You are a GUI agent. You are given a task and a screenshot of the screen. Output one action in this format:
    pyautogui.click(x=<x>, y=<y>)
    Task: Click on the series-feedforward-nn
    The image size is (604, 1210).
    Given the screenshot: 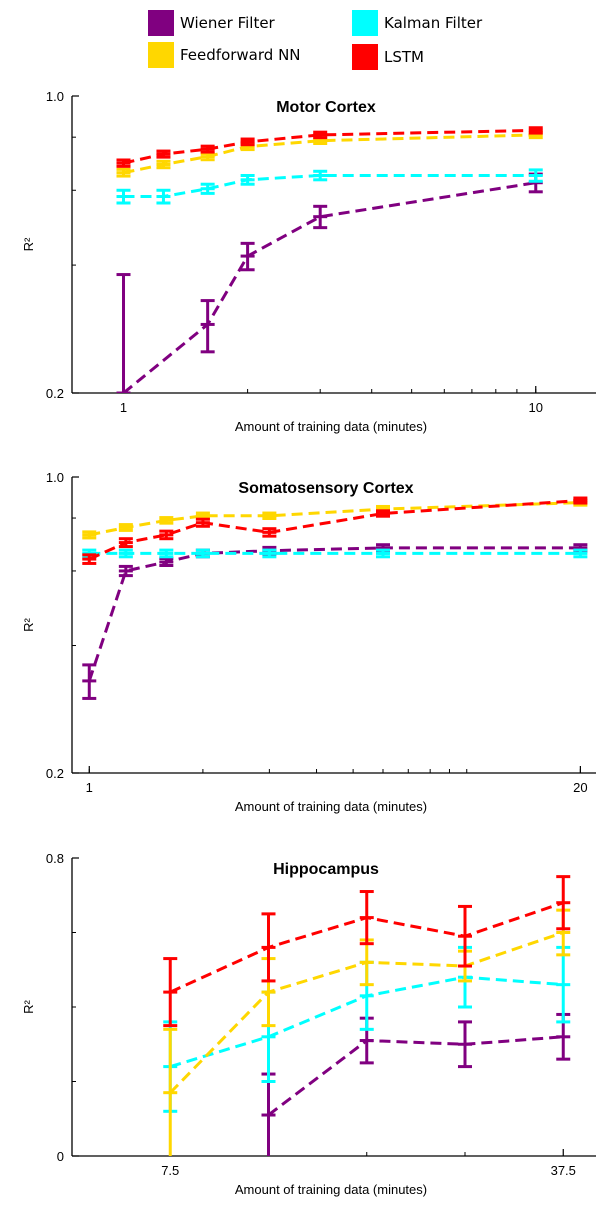 What is the action you would take?
    pyautogui.click(x=329, y=154)
    